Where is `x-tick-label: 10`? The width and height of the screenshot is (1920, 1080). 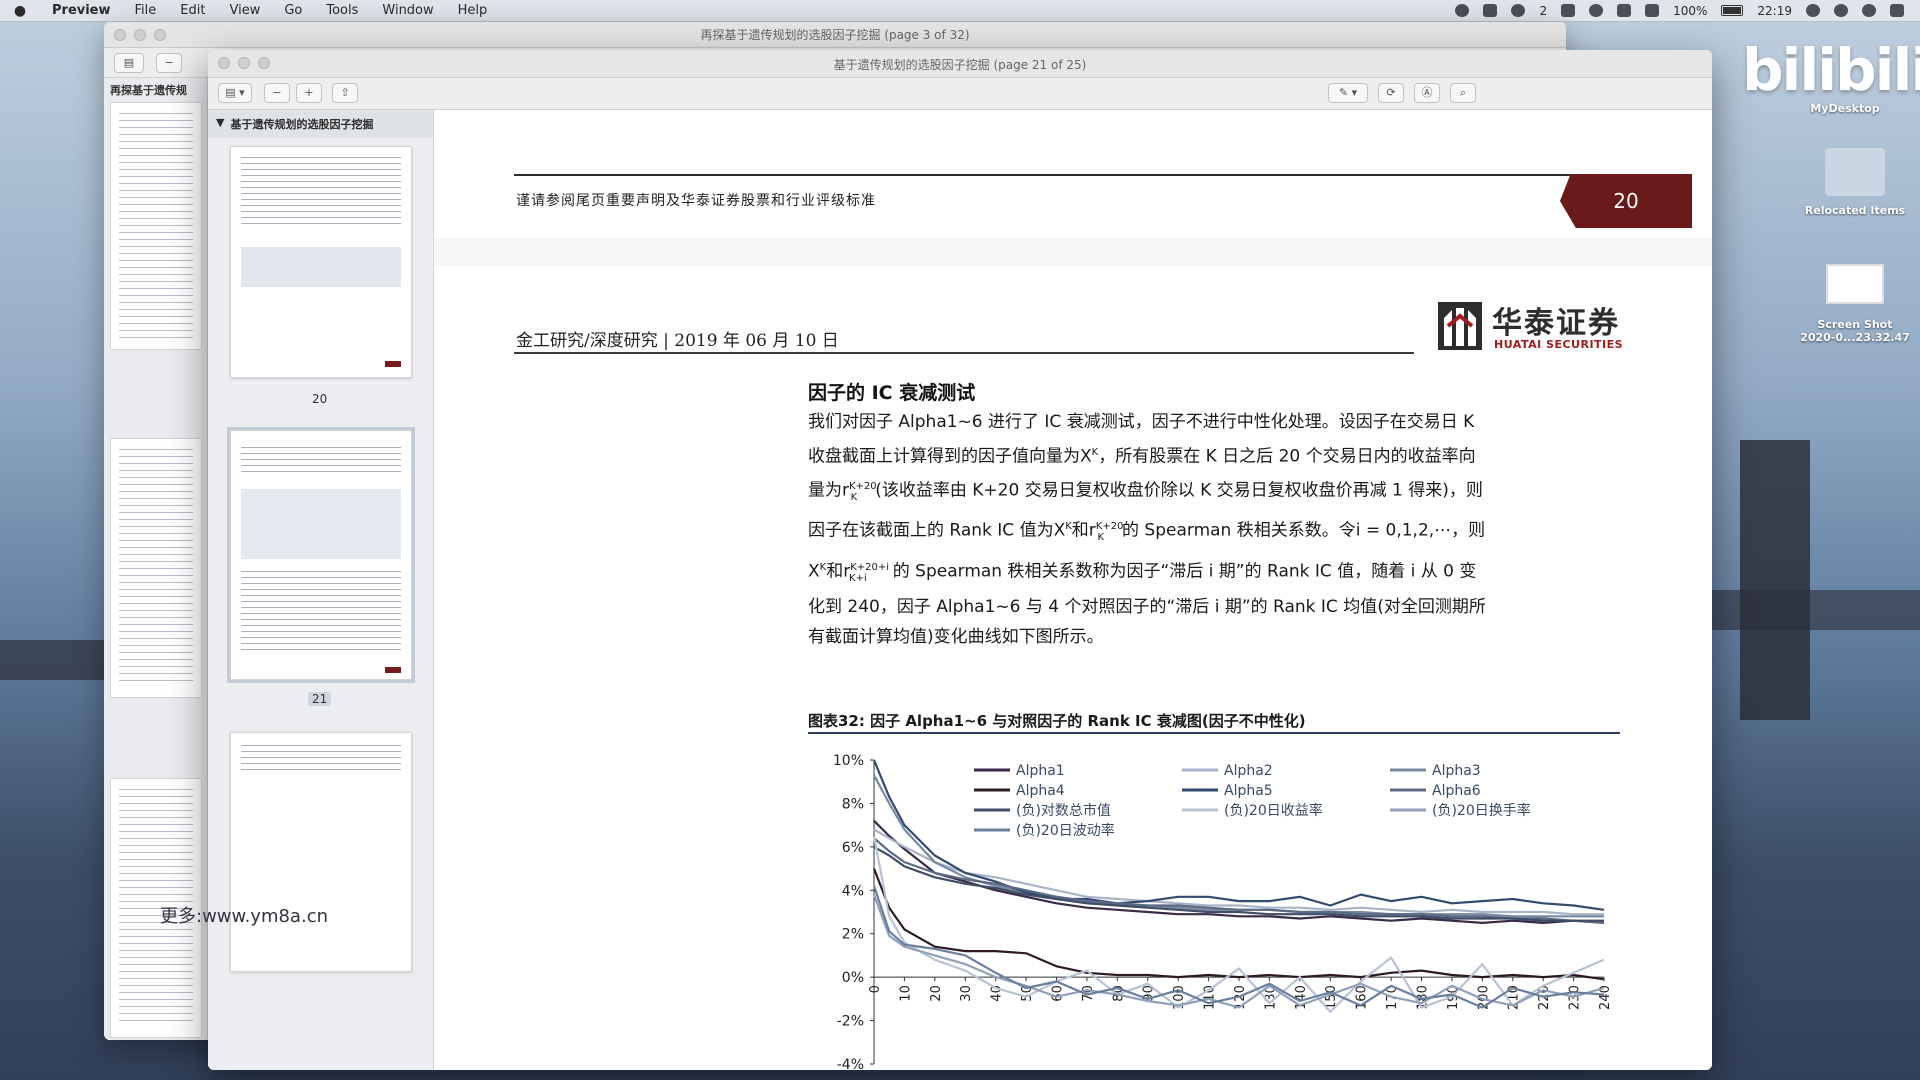 x-tick-label: 10 is located at coordinates (905, 993).